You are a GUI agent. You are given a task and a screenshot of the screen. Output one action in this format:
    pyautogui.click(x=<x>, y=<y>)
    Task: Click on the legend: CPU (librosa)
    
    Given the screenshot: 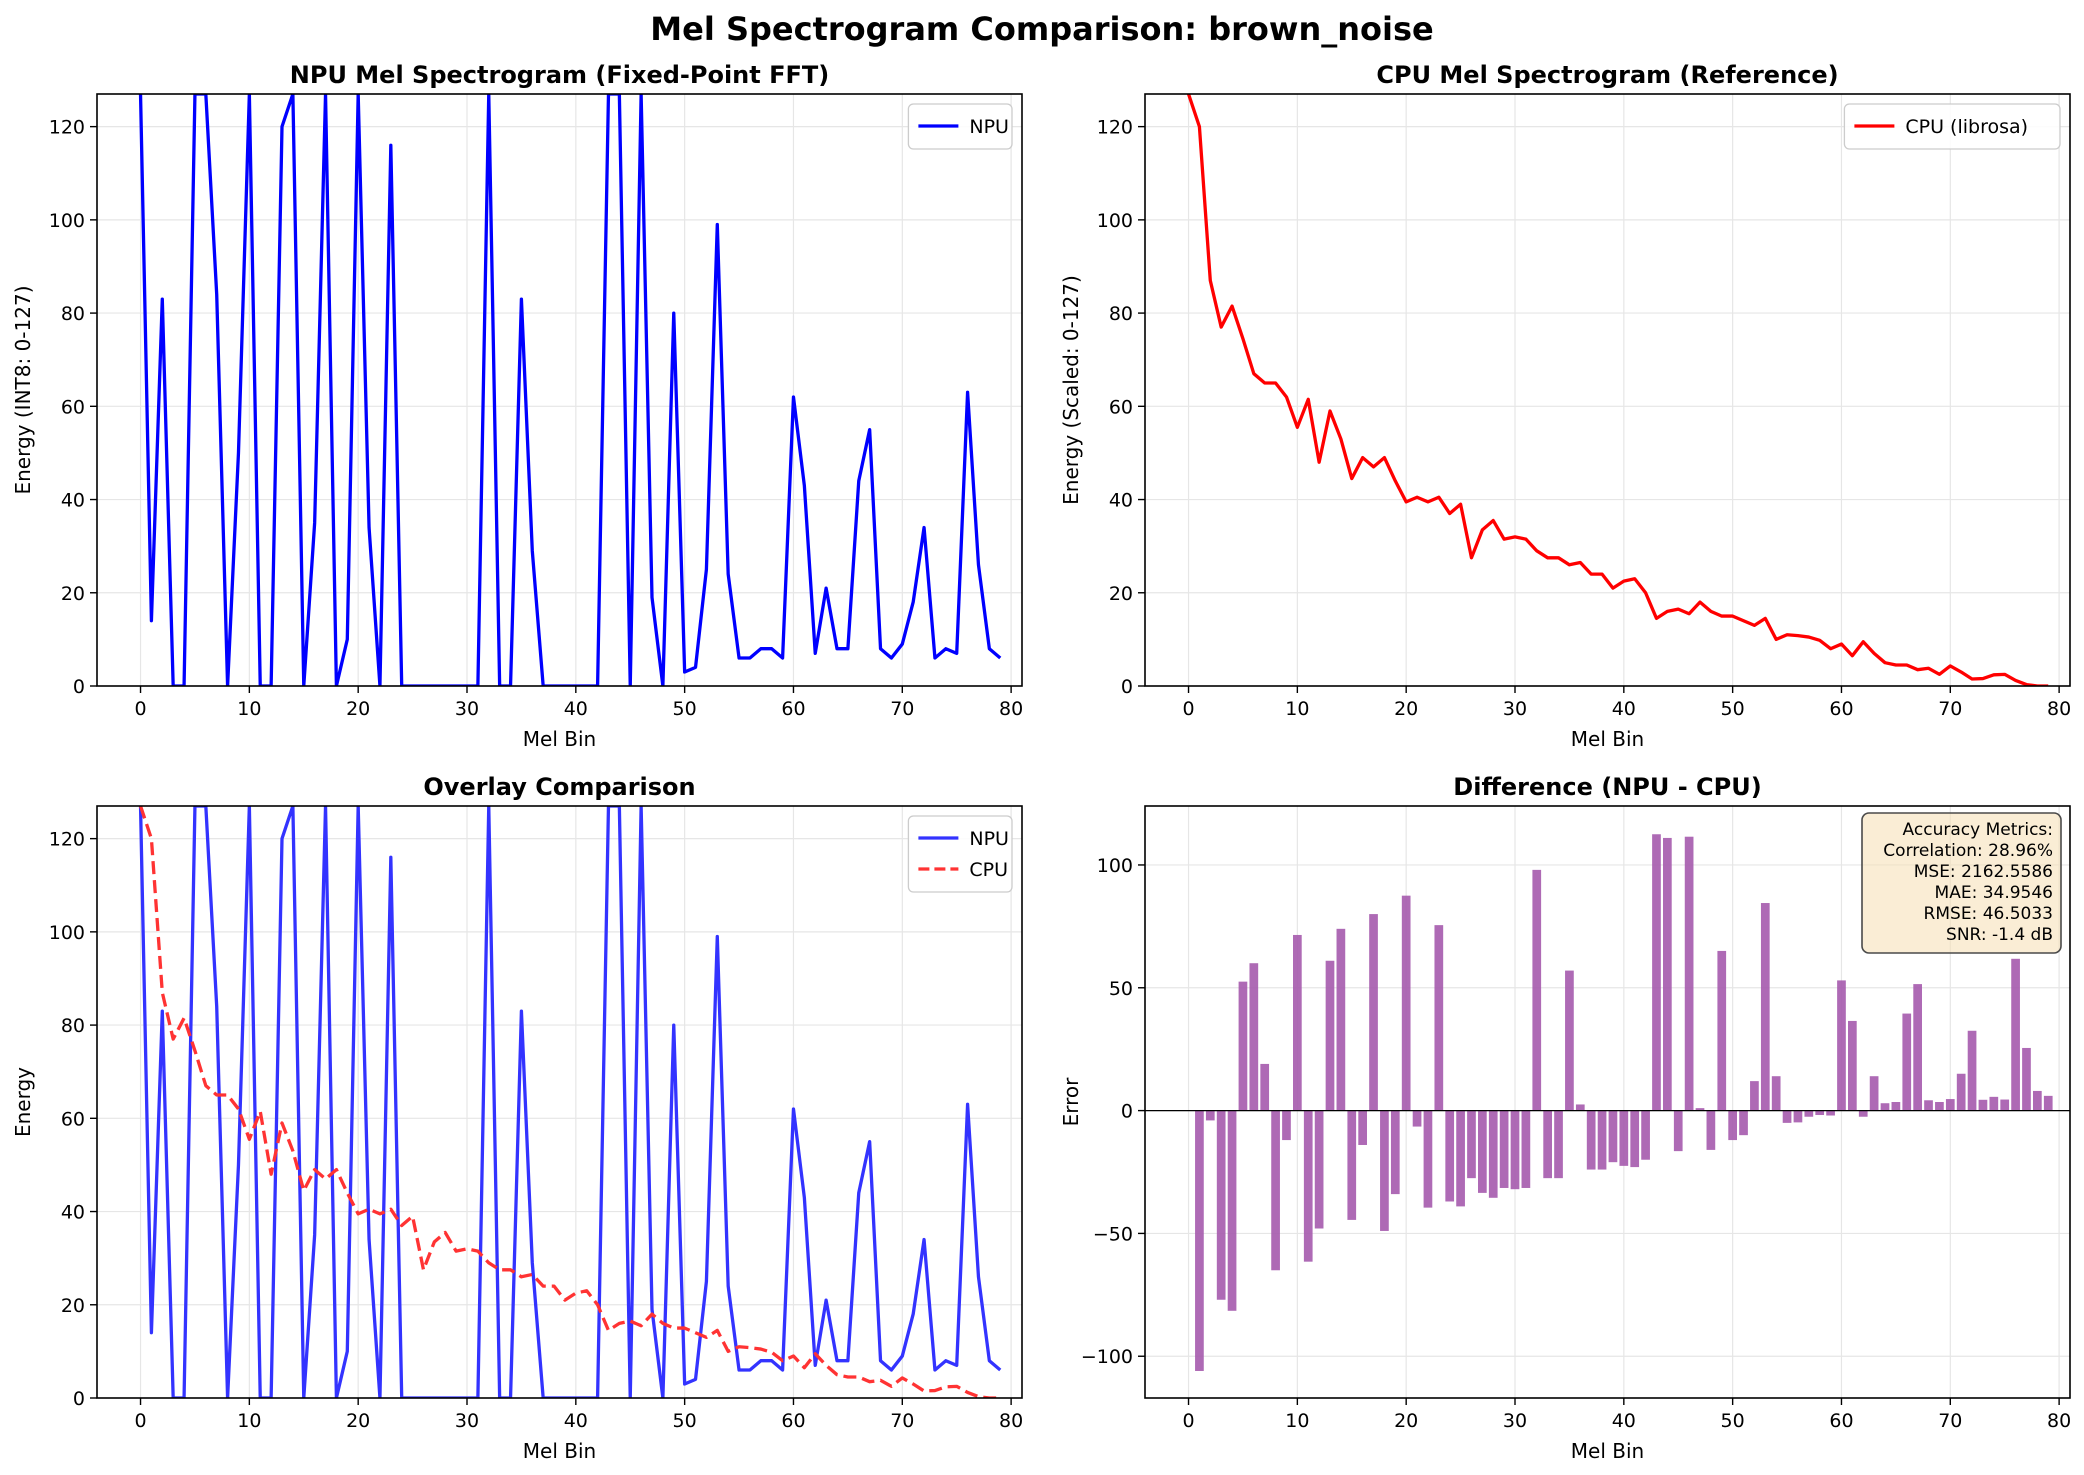 What is the action you would take?
    pyautogui.click(x=1952, y=126)
    